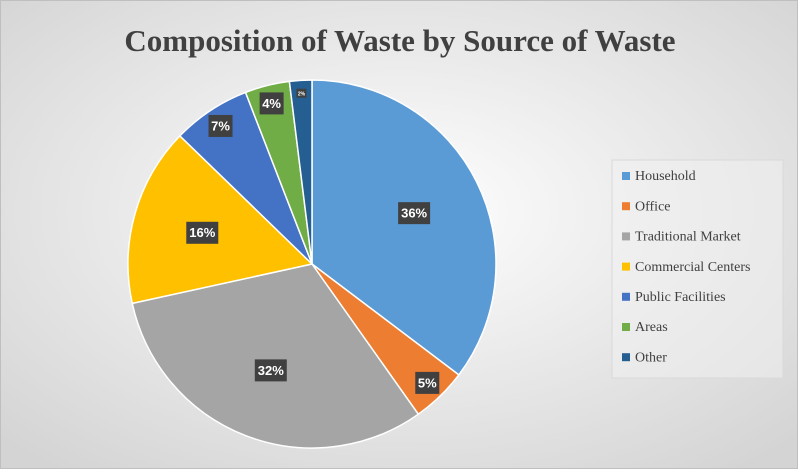  Describe the element at coordinates (653, 206) in the screenshot. I see `legend-label: Office` at that location.